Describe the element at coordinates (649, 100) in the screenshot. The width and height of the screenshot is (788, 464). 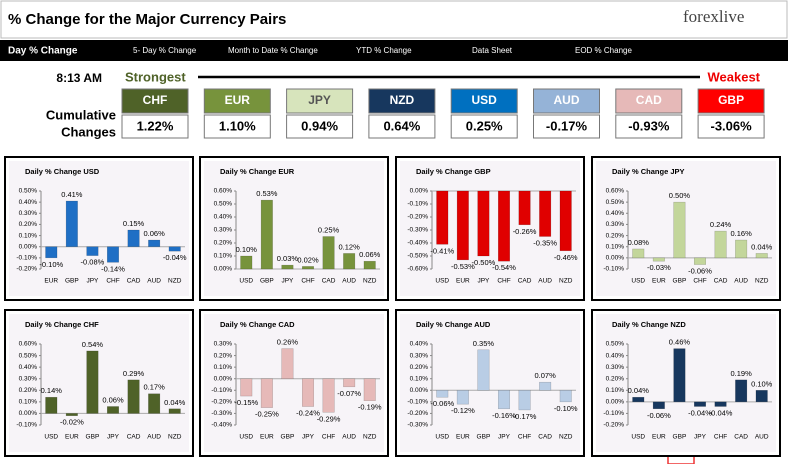
I see `tile-currency: CAD` at that location.